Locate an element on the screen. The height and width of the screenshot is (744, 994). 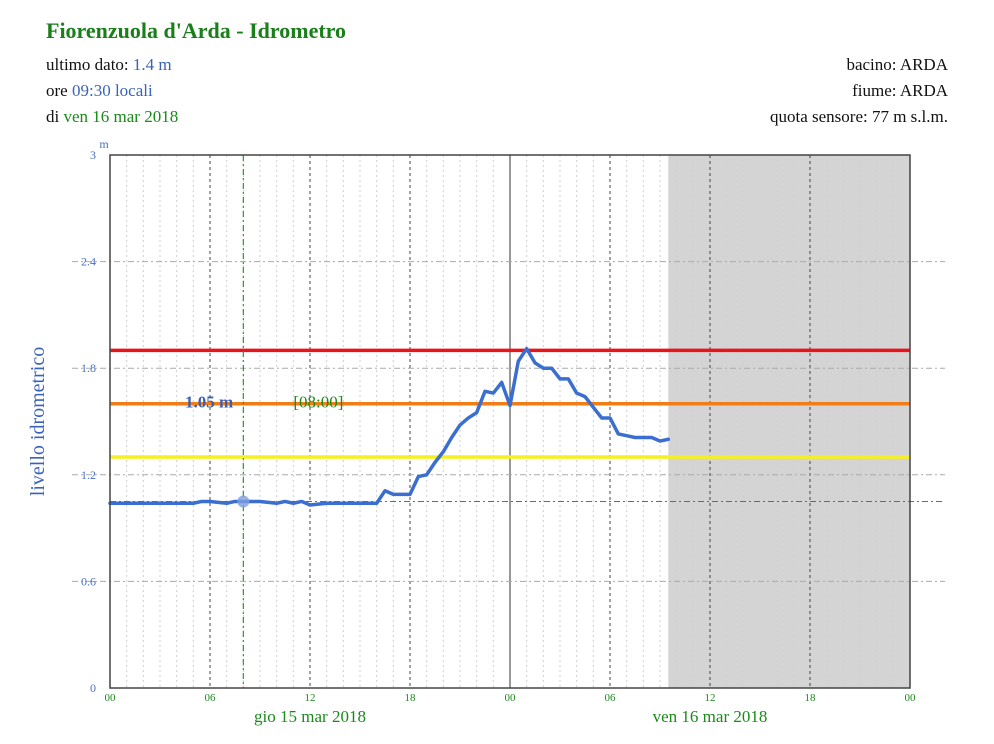
cursor-time-label: [08:00] is located at coordinates (318, 401).